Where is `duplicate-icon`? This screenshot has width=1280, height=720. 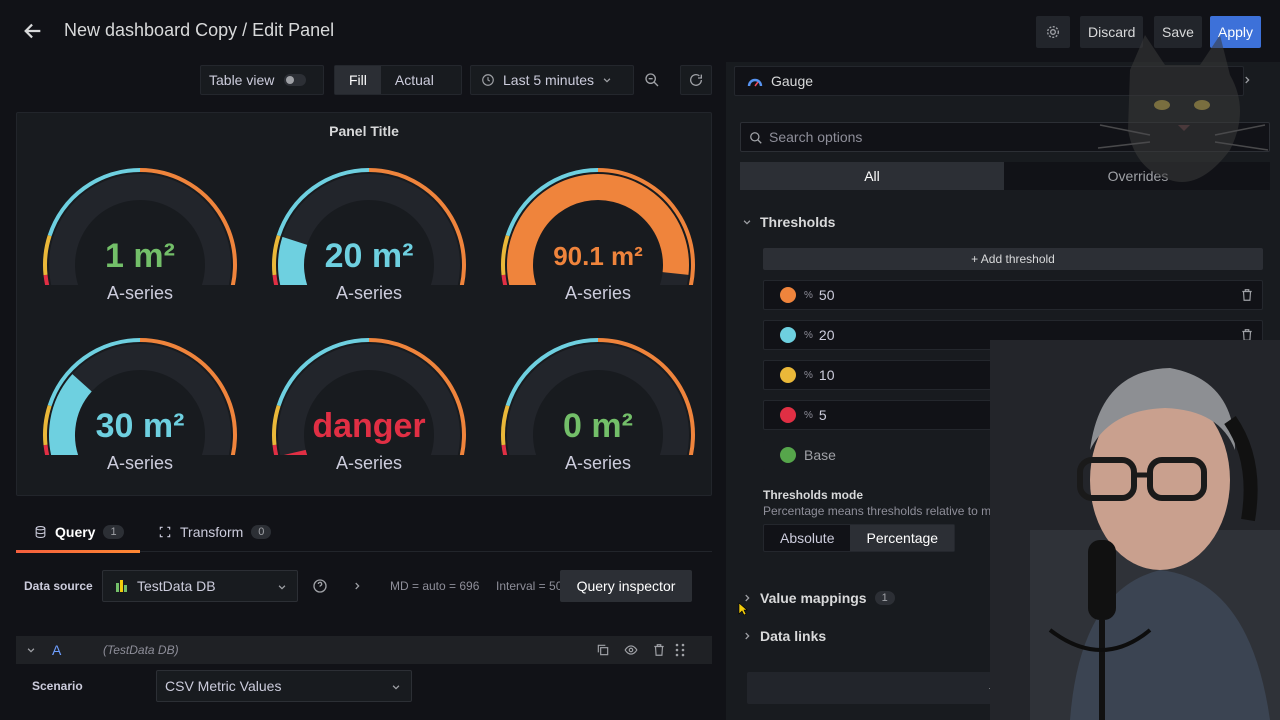 duplicate-icon is located at coordinates (603, 650).